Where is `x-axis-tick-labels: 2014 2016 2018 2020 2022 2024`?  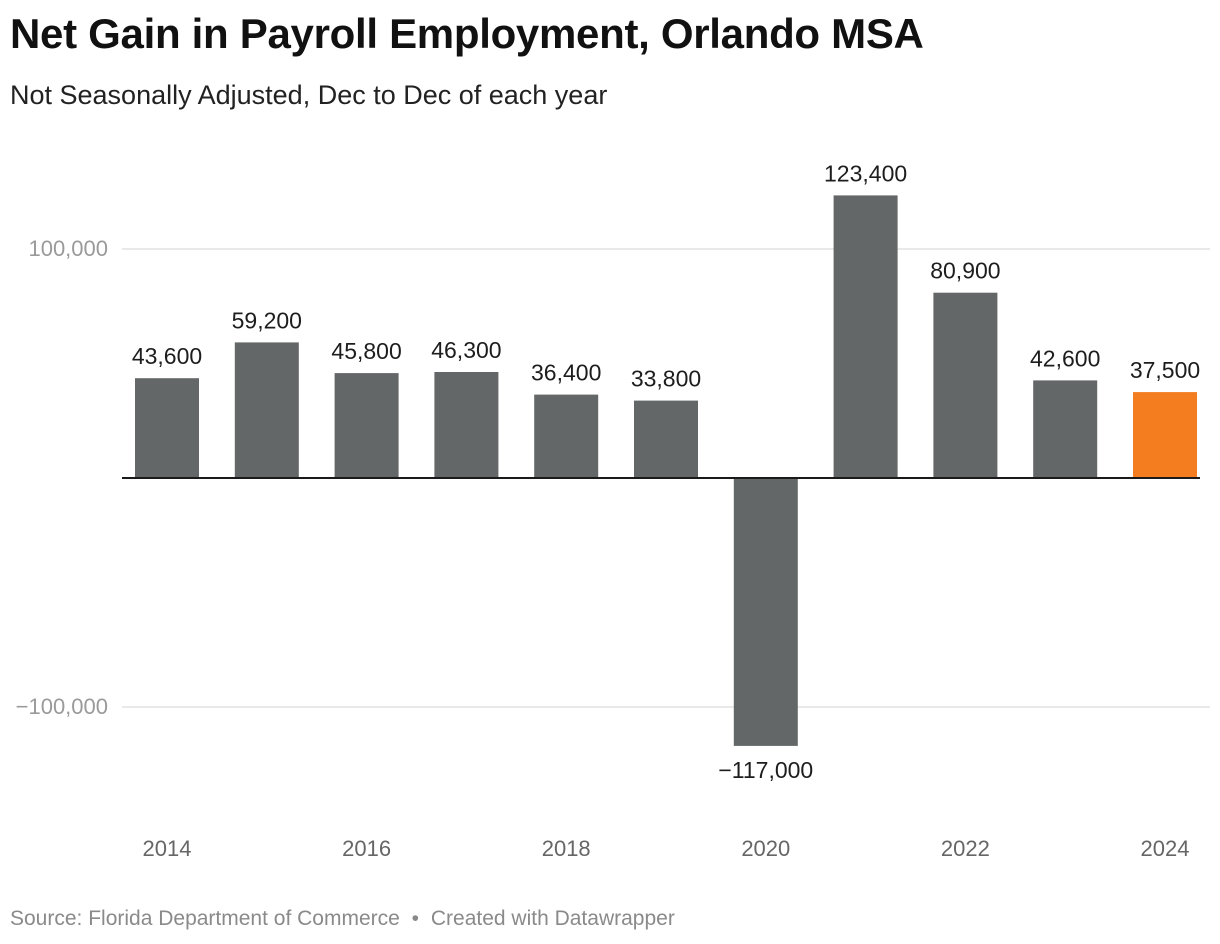
x-axis-tick-labels: 2014 2016 2018 2020 2022 2024 is located at coordinates (666, 848).